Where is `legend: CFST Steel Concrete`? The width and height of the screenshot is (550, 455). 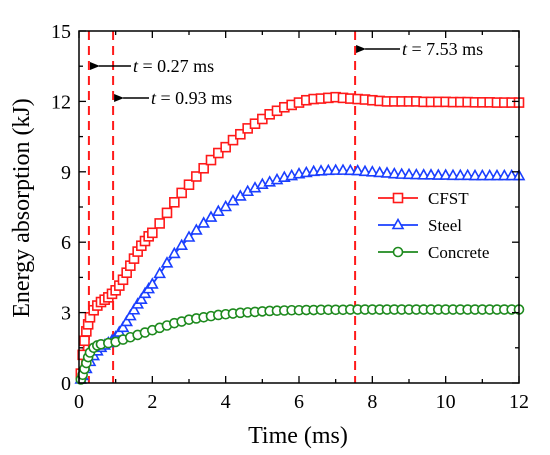
legend: CFST Steel Concrete is located at coordinates (433, 225).